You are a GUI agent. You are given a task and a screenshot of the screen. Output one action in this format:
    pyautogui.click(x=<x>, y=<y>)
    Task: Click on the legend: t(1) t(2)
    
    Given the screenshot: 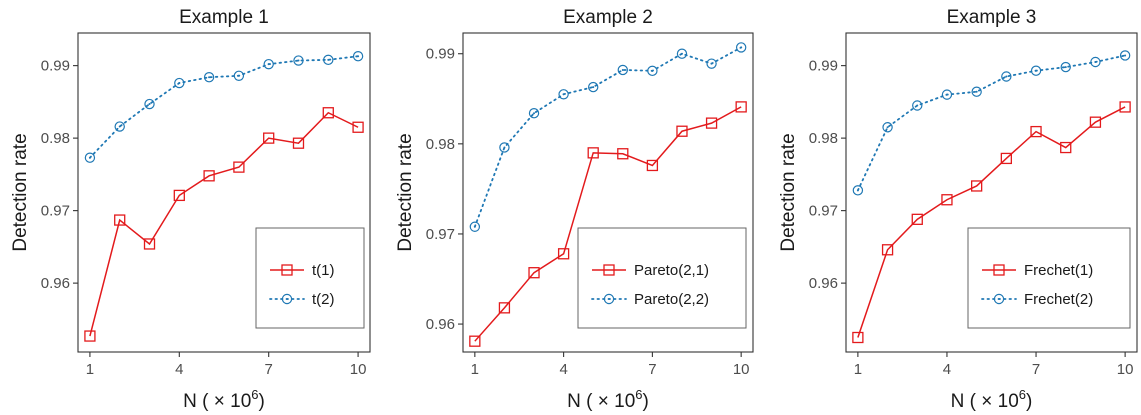 What is the action you would take?
    pyautogui.click(x=310, y=278)
    